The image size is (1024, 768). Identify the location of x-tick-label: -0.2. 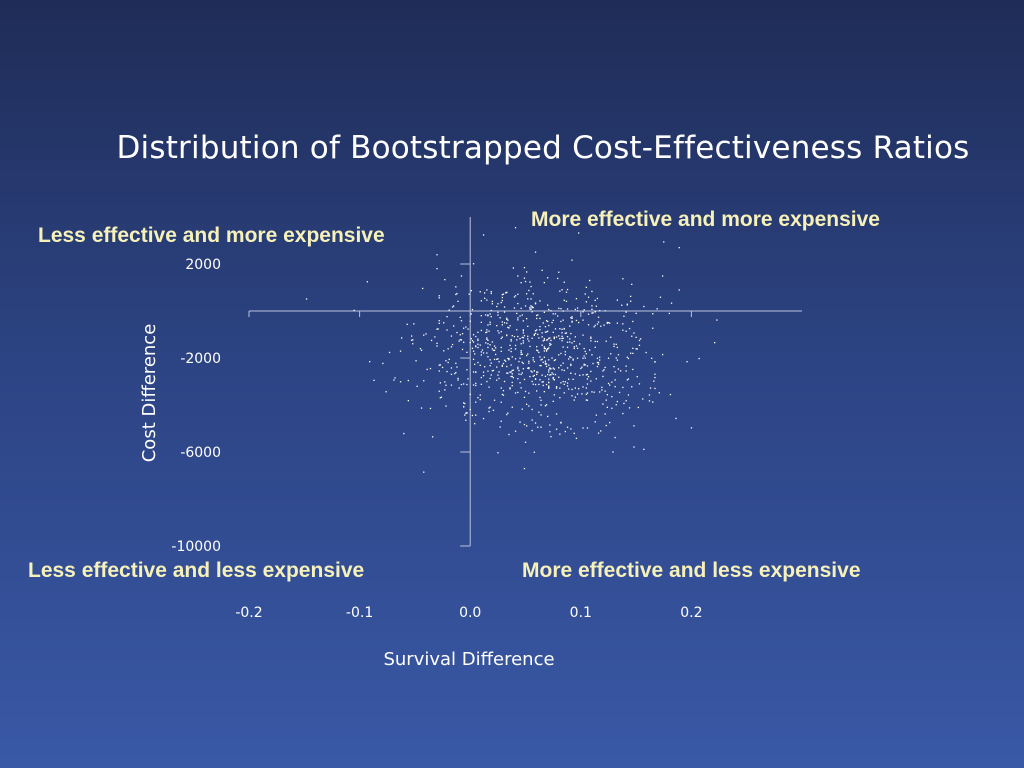
(248, 613).